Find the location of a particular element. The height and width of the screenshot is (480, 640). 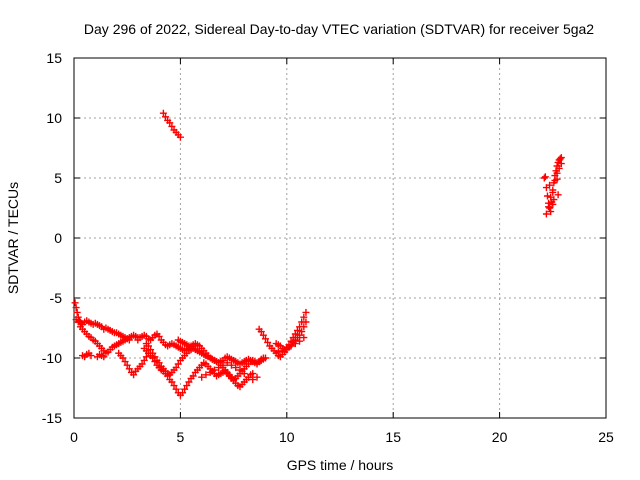

y-tick-labels: -15 -10 -5 0 5 10 15 is located at coordinates (52, 238).